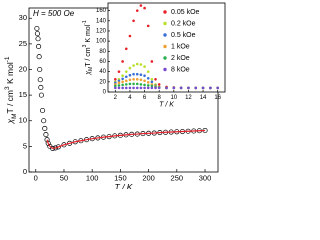  I want to click on plot-frame, so click(166, 47).